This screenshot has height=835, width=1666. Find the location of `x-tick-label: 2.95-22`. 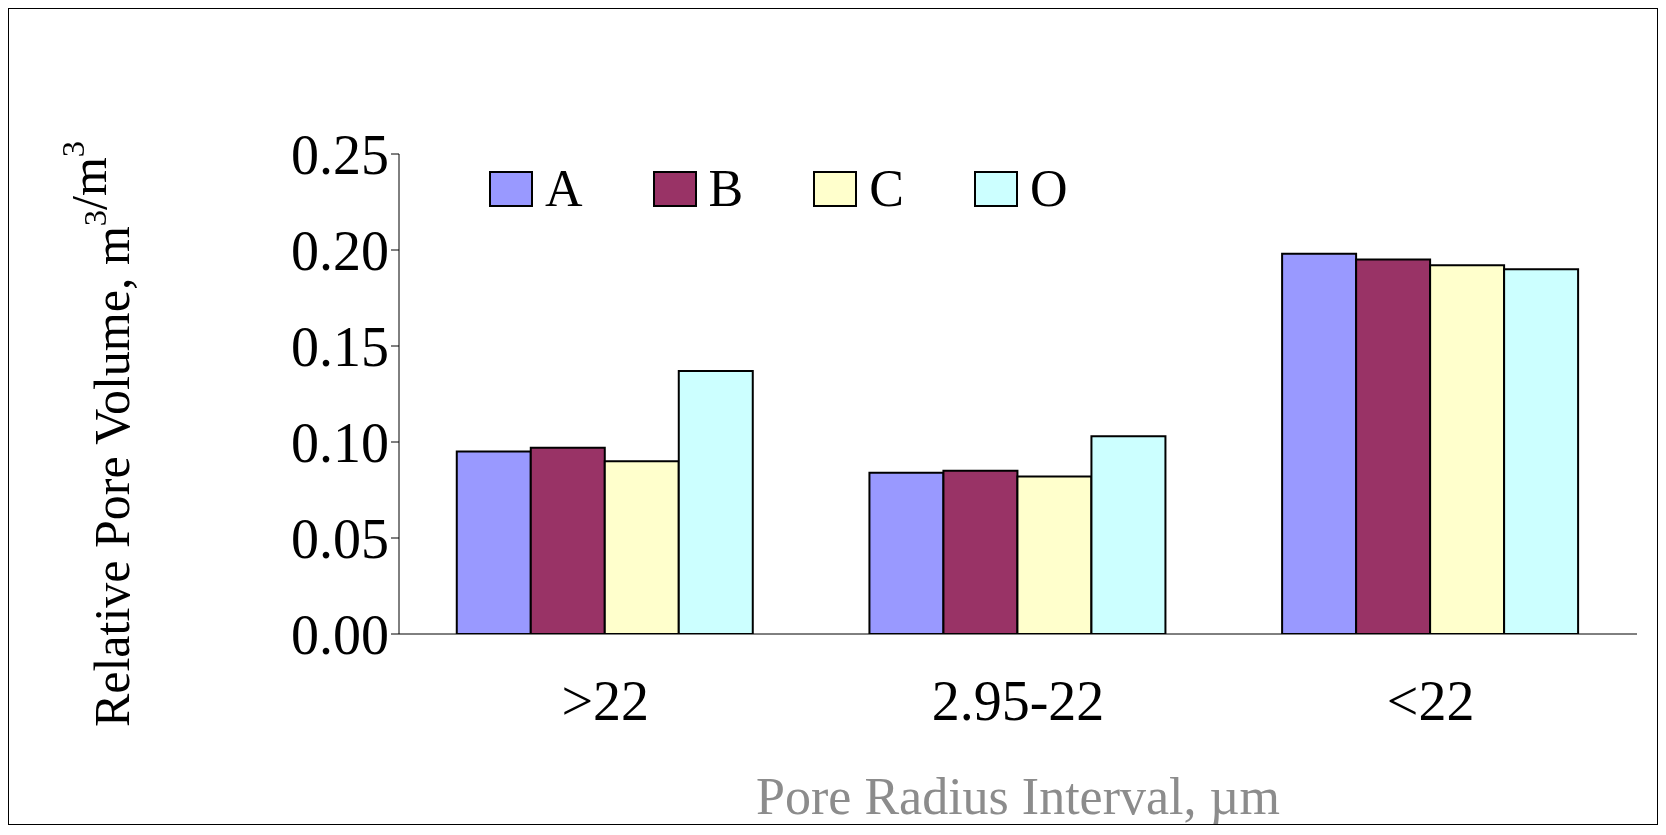

x-tick-label: 2.95-22 is located at coordinates (1018, 700).